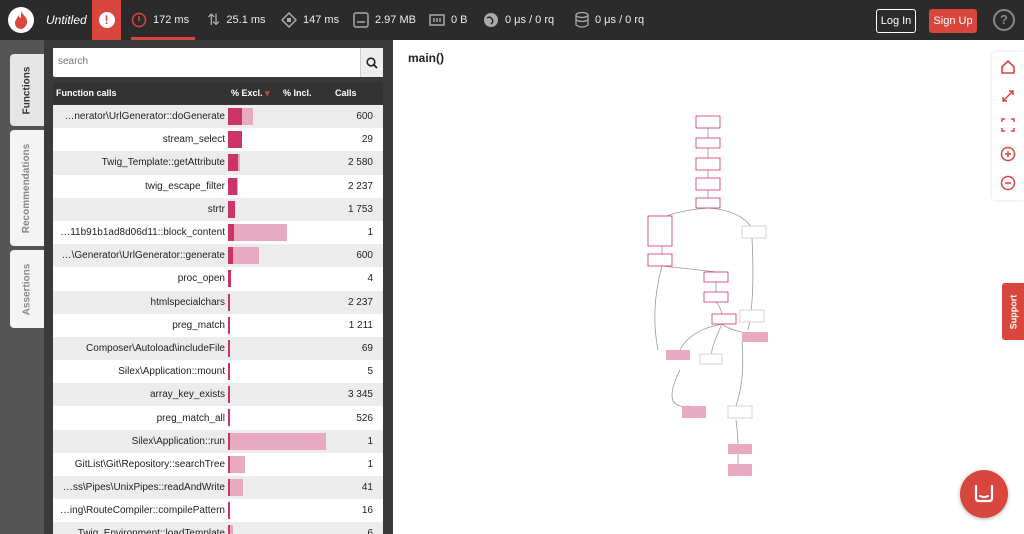  What do you see at coordinates (451, 20) in the screenshot?
I see `metric-network: 0 B` at bounding box center [451, 20].